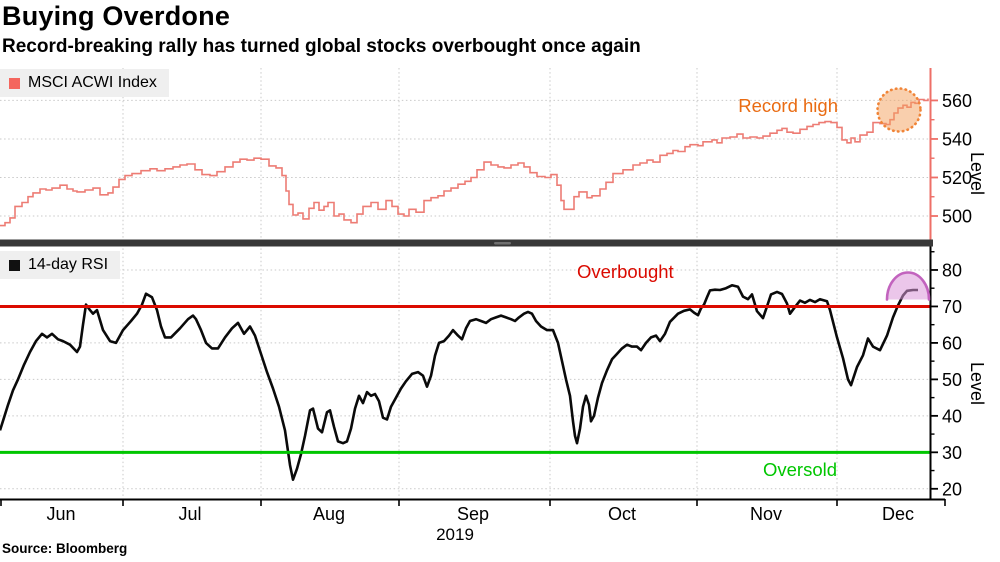 The height and width of the screenshot is (562, 1000). What do you see at coordinates (502, 243) in the screenshot?
I see `panel-resize-handle` at bounding box center [502, 243].